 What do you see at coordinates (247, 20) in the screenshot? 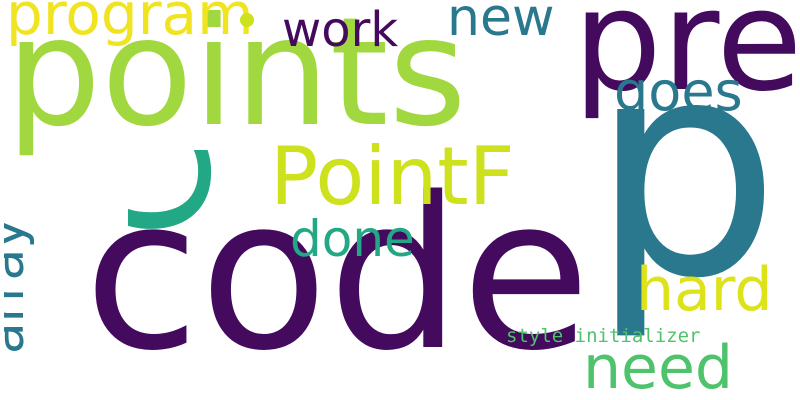
I see `dot-mark` at bounding box center [247, 20].